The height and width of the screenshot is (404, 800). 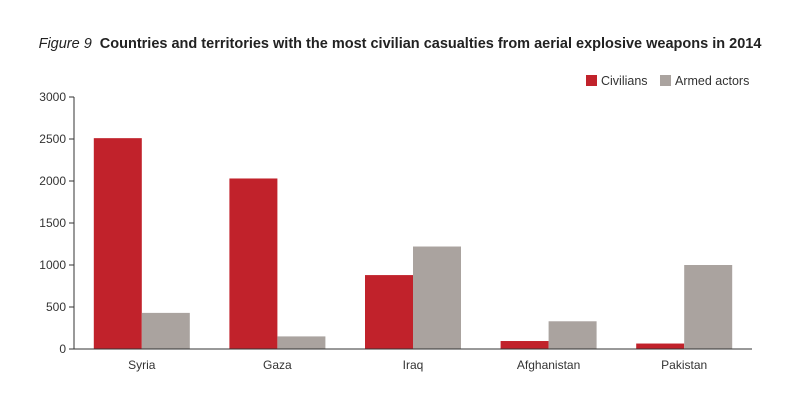 I want to click on x-axis: Syria Gaza Iraq Afghanistan Pakistan, so click(x=413, y=360).